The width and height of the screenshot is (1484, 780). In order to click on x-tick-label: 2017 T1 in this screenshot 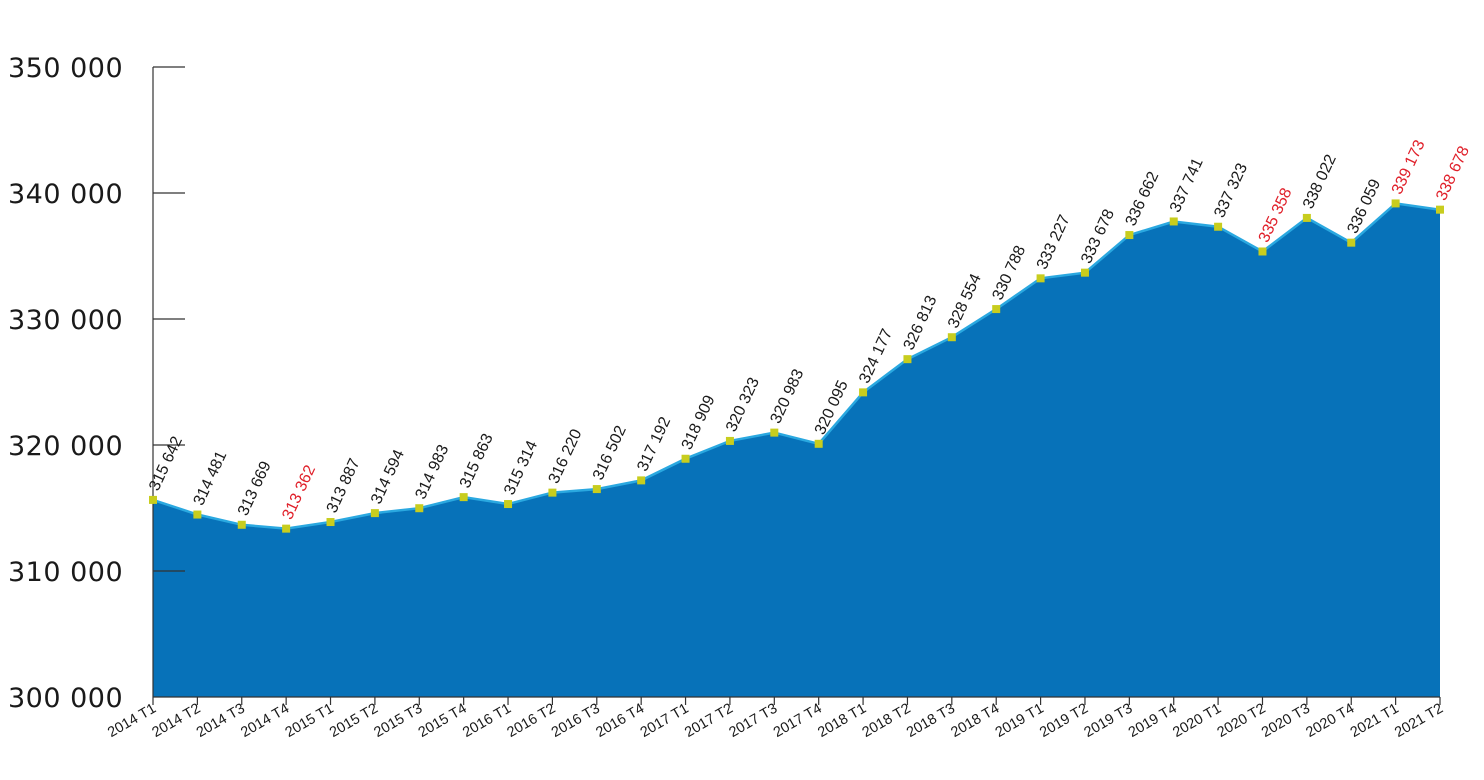, I will do `click(665, 721)`.